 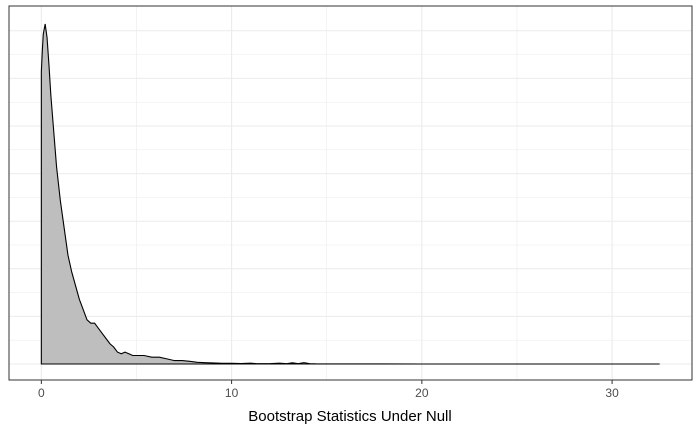 What do you see at coordinates (349, 416) in the screenshot?
I see `x-axis-title: Bootstrap Statistics Under Null` at bounding box center [349, 416].